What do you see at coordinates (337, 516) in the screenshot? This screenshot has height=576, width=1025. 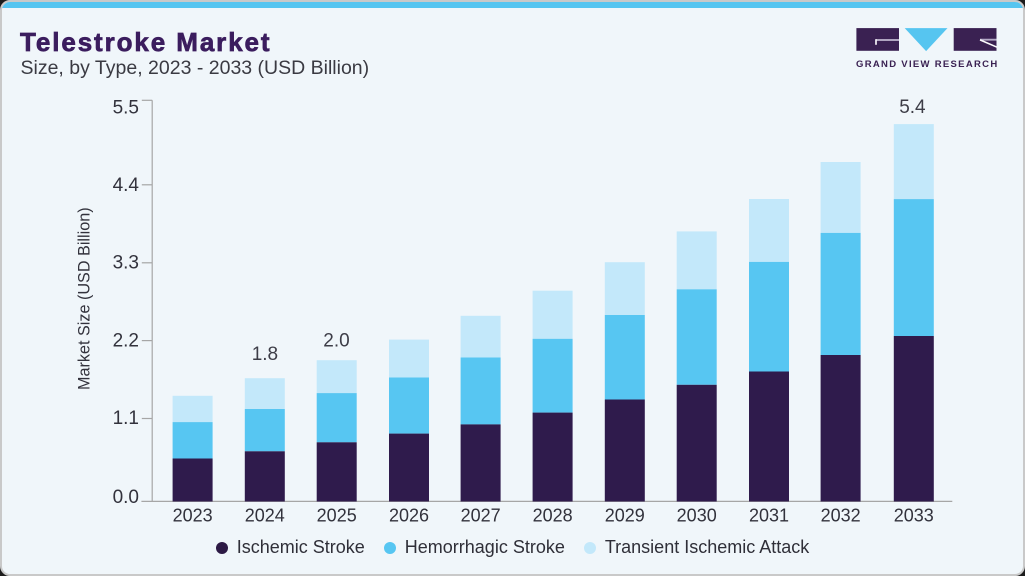 I see `svg-text: 2025` at bounding box center [337, 516].